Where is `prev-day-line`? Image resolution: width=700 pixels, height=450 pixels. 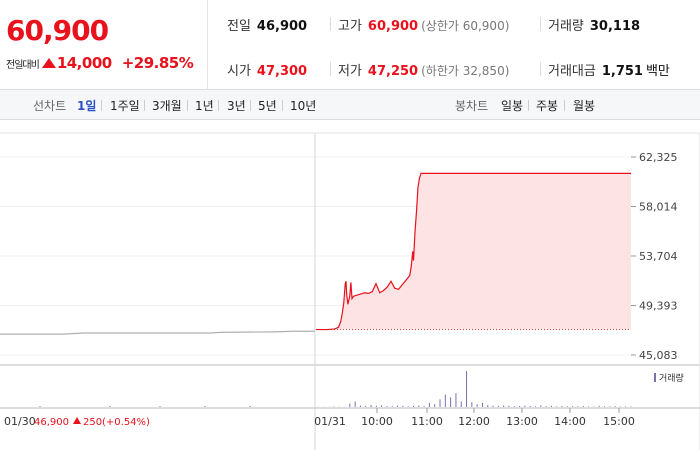 prev-day-line is located at coordinates (157, 332).